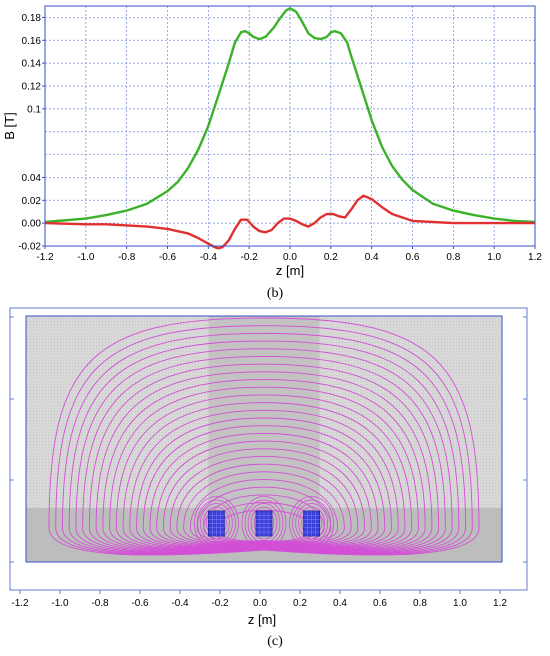  I want to click on y-tick-label: 0.14, so click(32, 64).